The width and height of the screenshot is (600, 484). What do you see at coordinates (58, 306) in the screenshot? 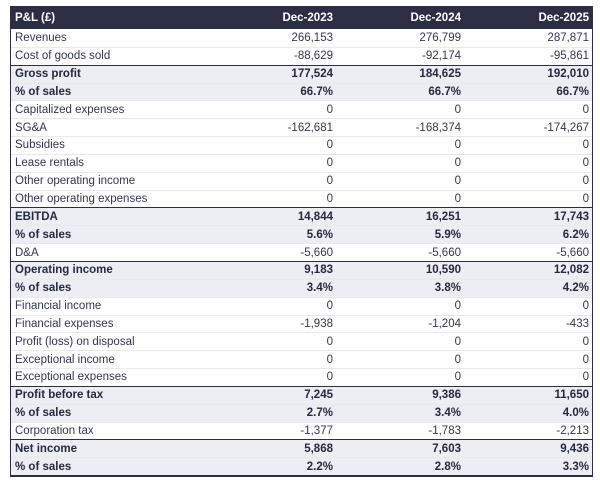
I see `row-label: Financial income` at bounding box center [58, 306].